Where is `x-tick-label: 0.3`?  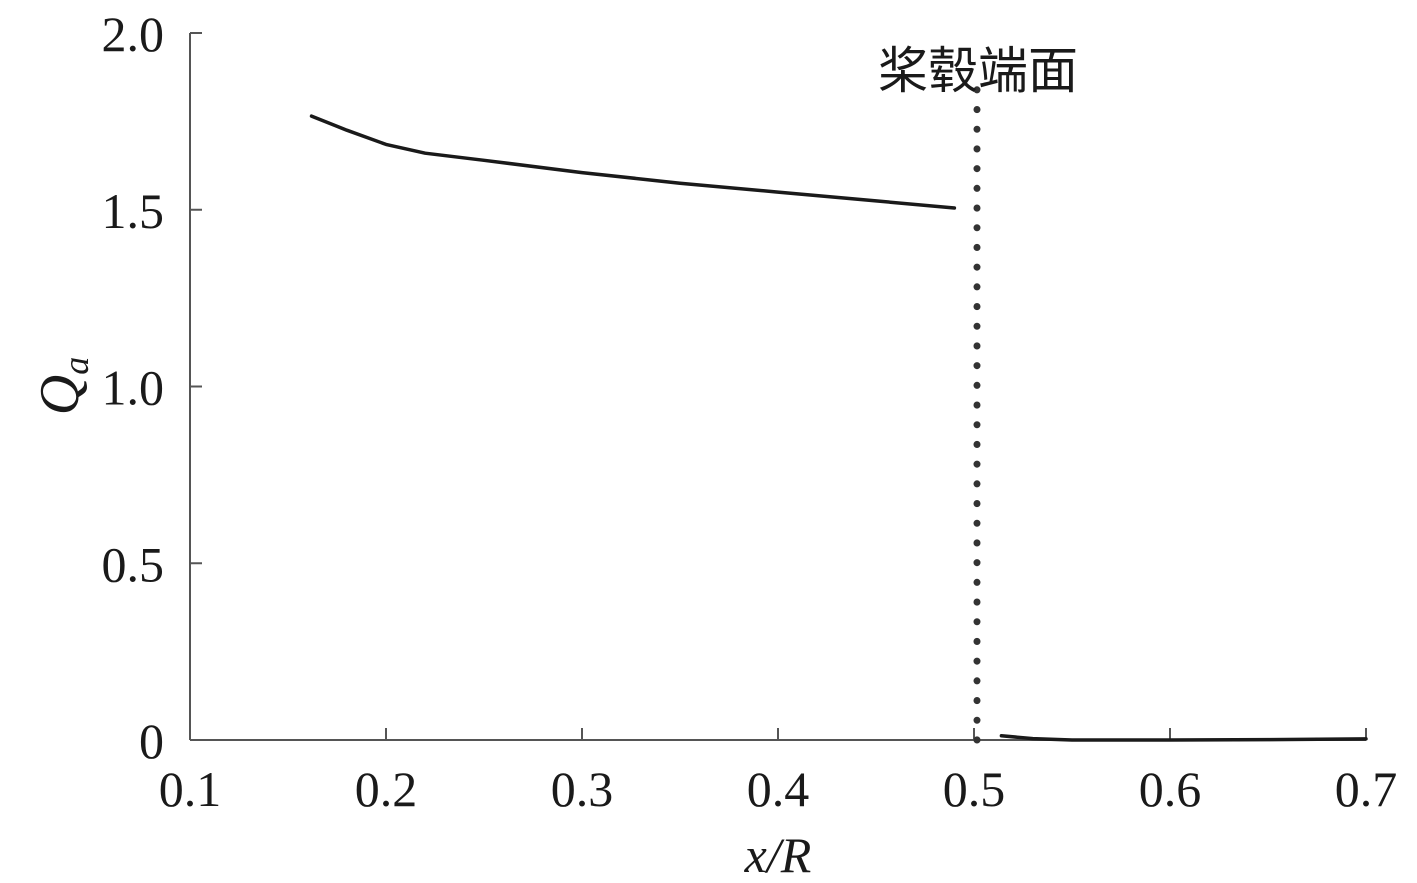 x-tick-label: 0.3 is located at coordinates (582, 789).